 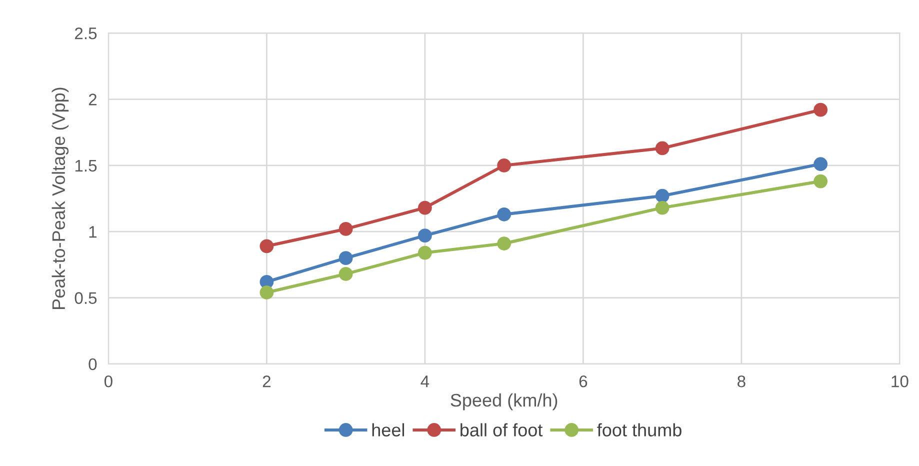 I want to click on y-tick-label: 1, so click(x=93, y=232).